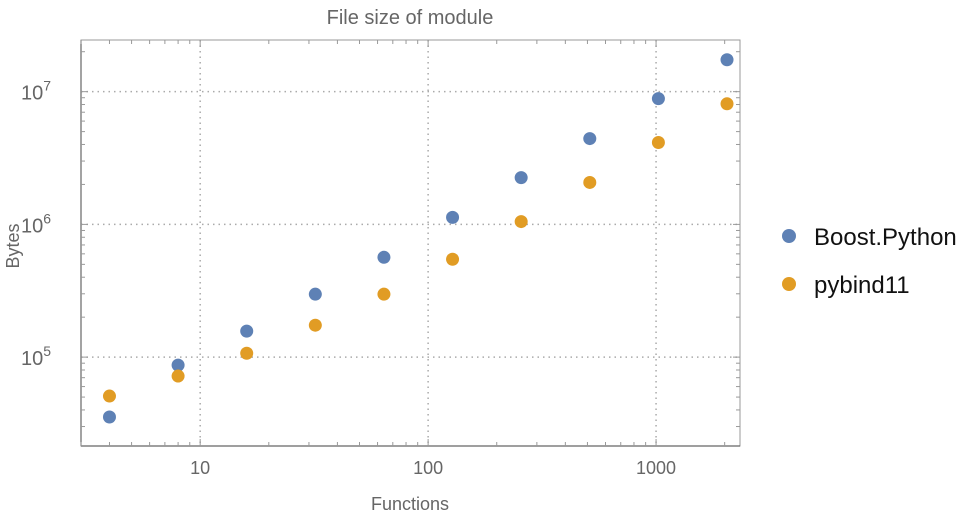 This screenshot has width=975, height=518. Describe the element at coordinates (656, 468) in the screenshot. I see `x-tick-label: 1000` at that location.